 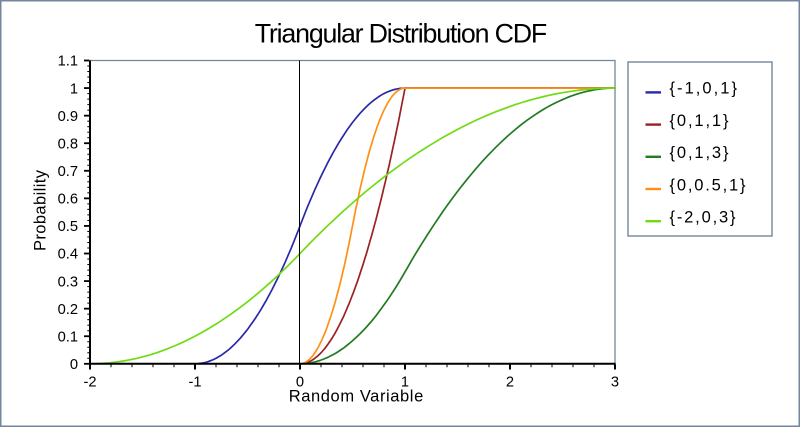 I want to click on svg-text: Random Variable, so click(x=356, y=397).